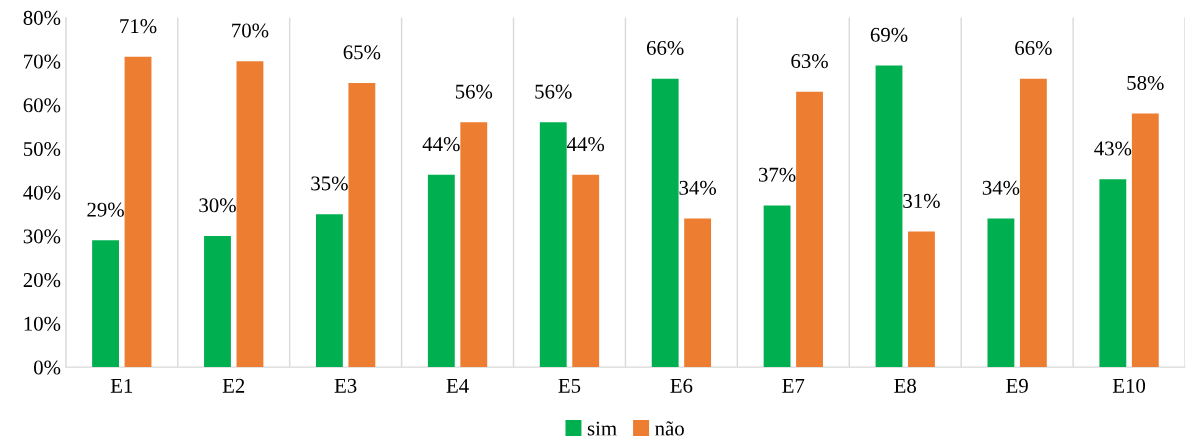 This screenshot has width=1197, height=437. Describe the element at coordinates (121, 385) in the screenshot. I see `x-tick-label: E1` at that location.